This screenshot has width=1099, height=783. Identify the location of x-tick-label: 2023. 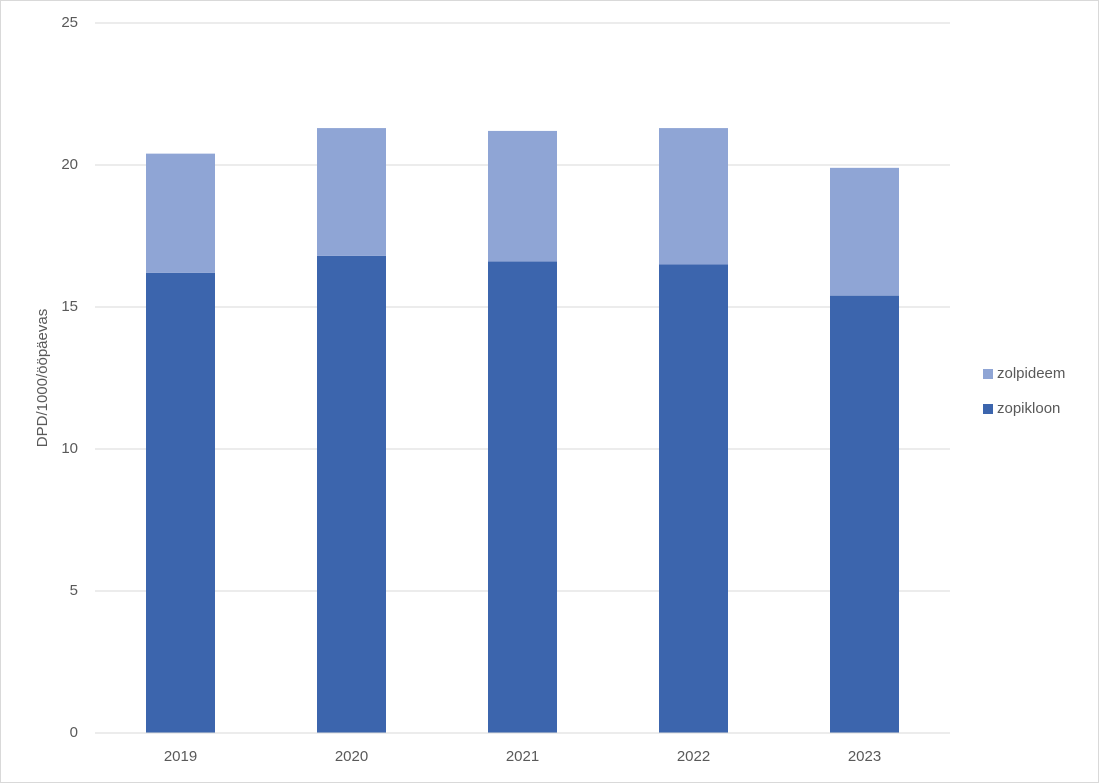
(864, 756).